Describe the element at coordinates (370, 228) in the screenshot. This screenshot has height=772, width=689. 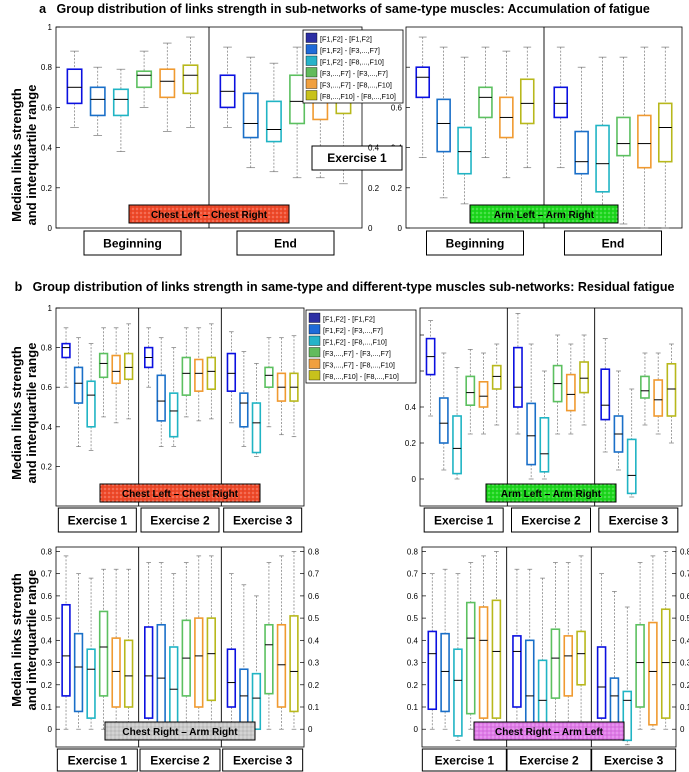
I see `y-tick-label-right: 0` at that location.